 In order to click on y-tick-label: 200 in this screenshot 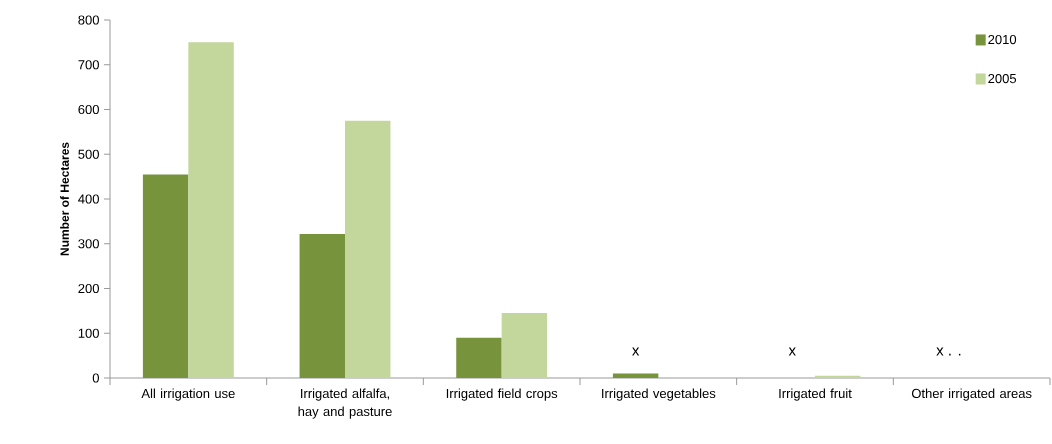, I will do `click(88, 288)`.